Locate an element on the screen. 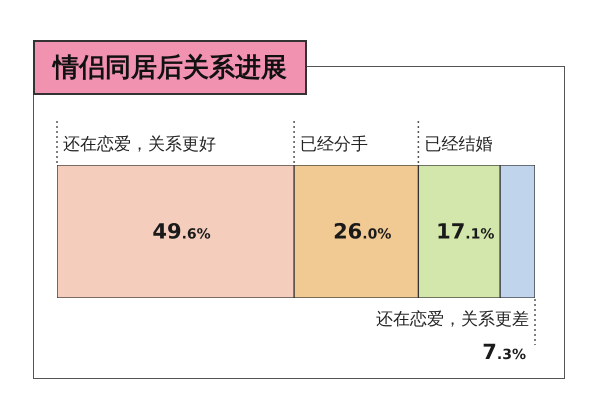 The height and width of the screenshot is (418, 600). series-label: 还在恋爱，关系更差 is located at coordinates (452, 319).